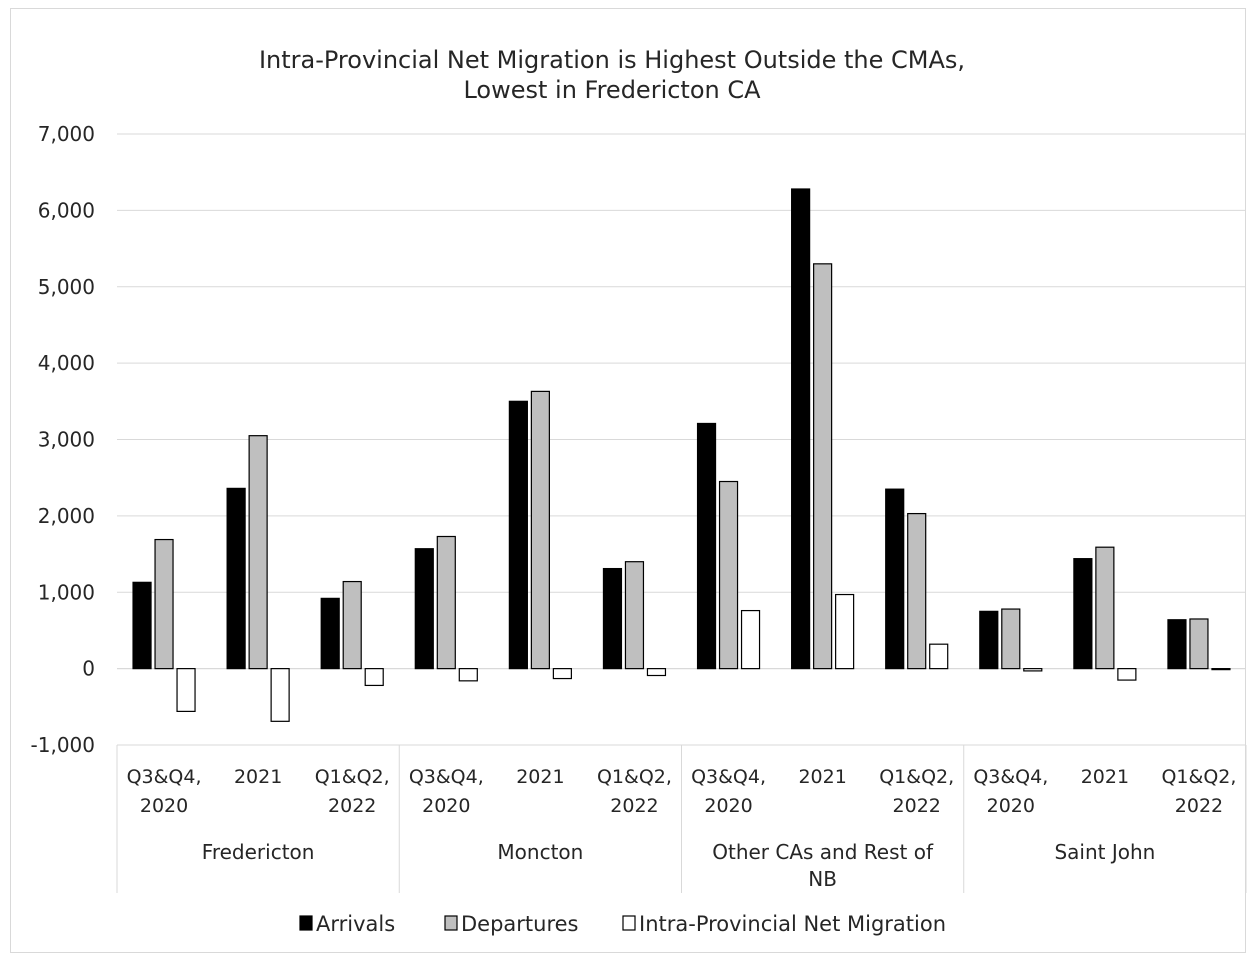 Image resolution: width=1248 pixels, height=955 pixels. I want to click on group-label: Moncton, so click(540, 852).